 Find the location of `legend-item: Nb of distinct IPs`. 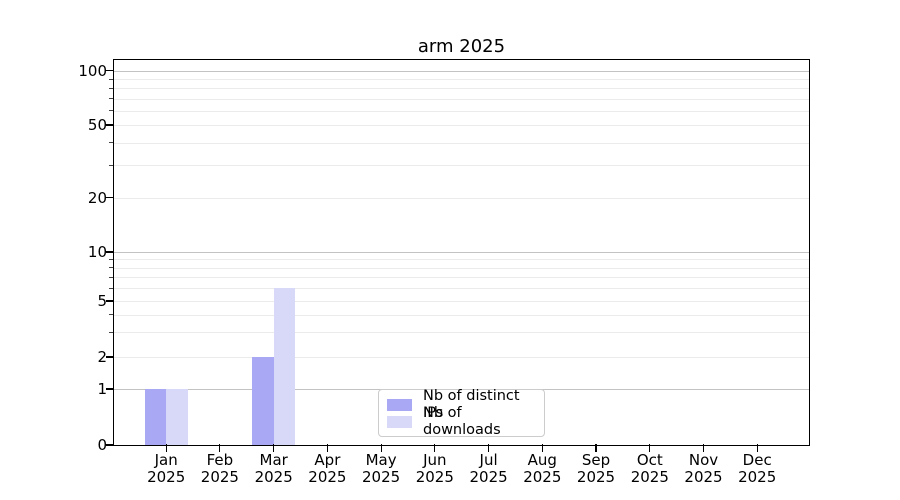

legend-item: Nb of distinct IPs is located at coordinates (461, 404).